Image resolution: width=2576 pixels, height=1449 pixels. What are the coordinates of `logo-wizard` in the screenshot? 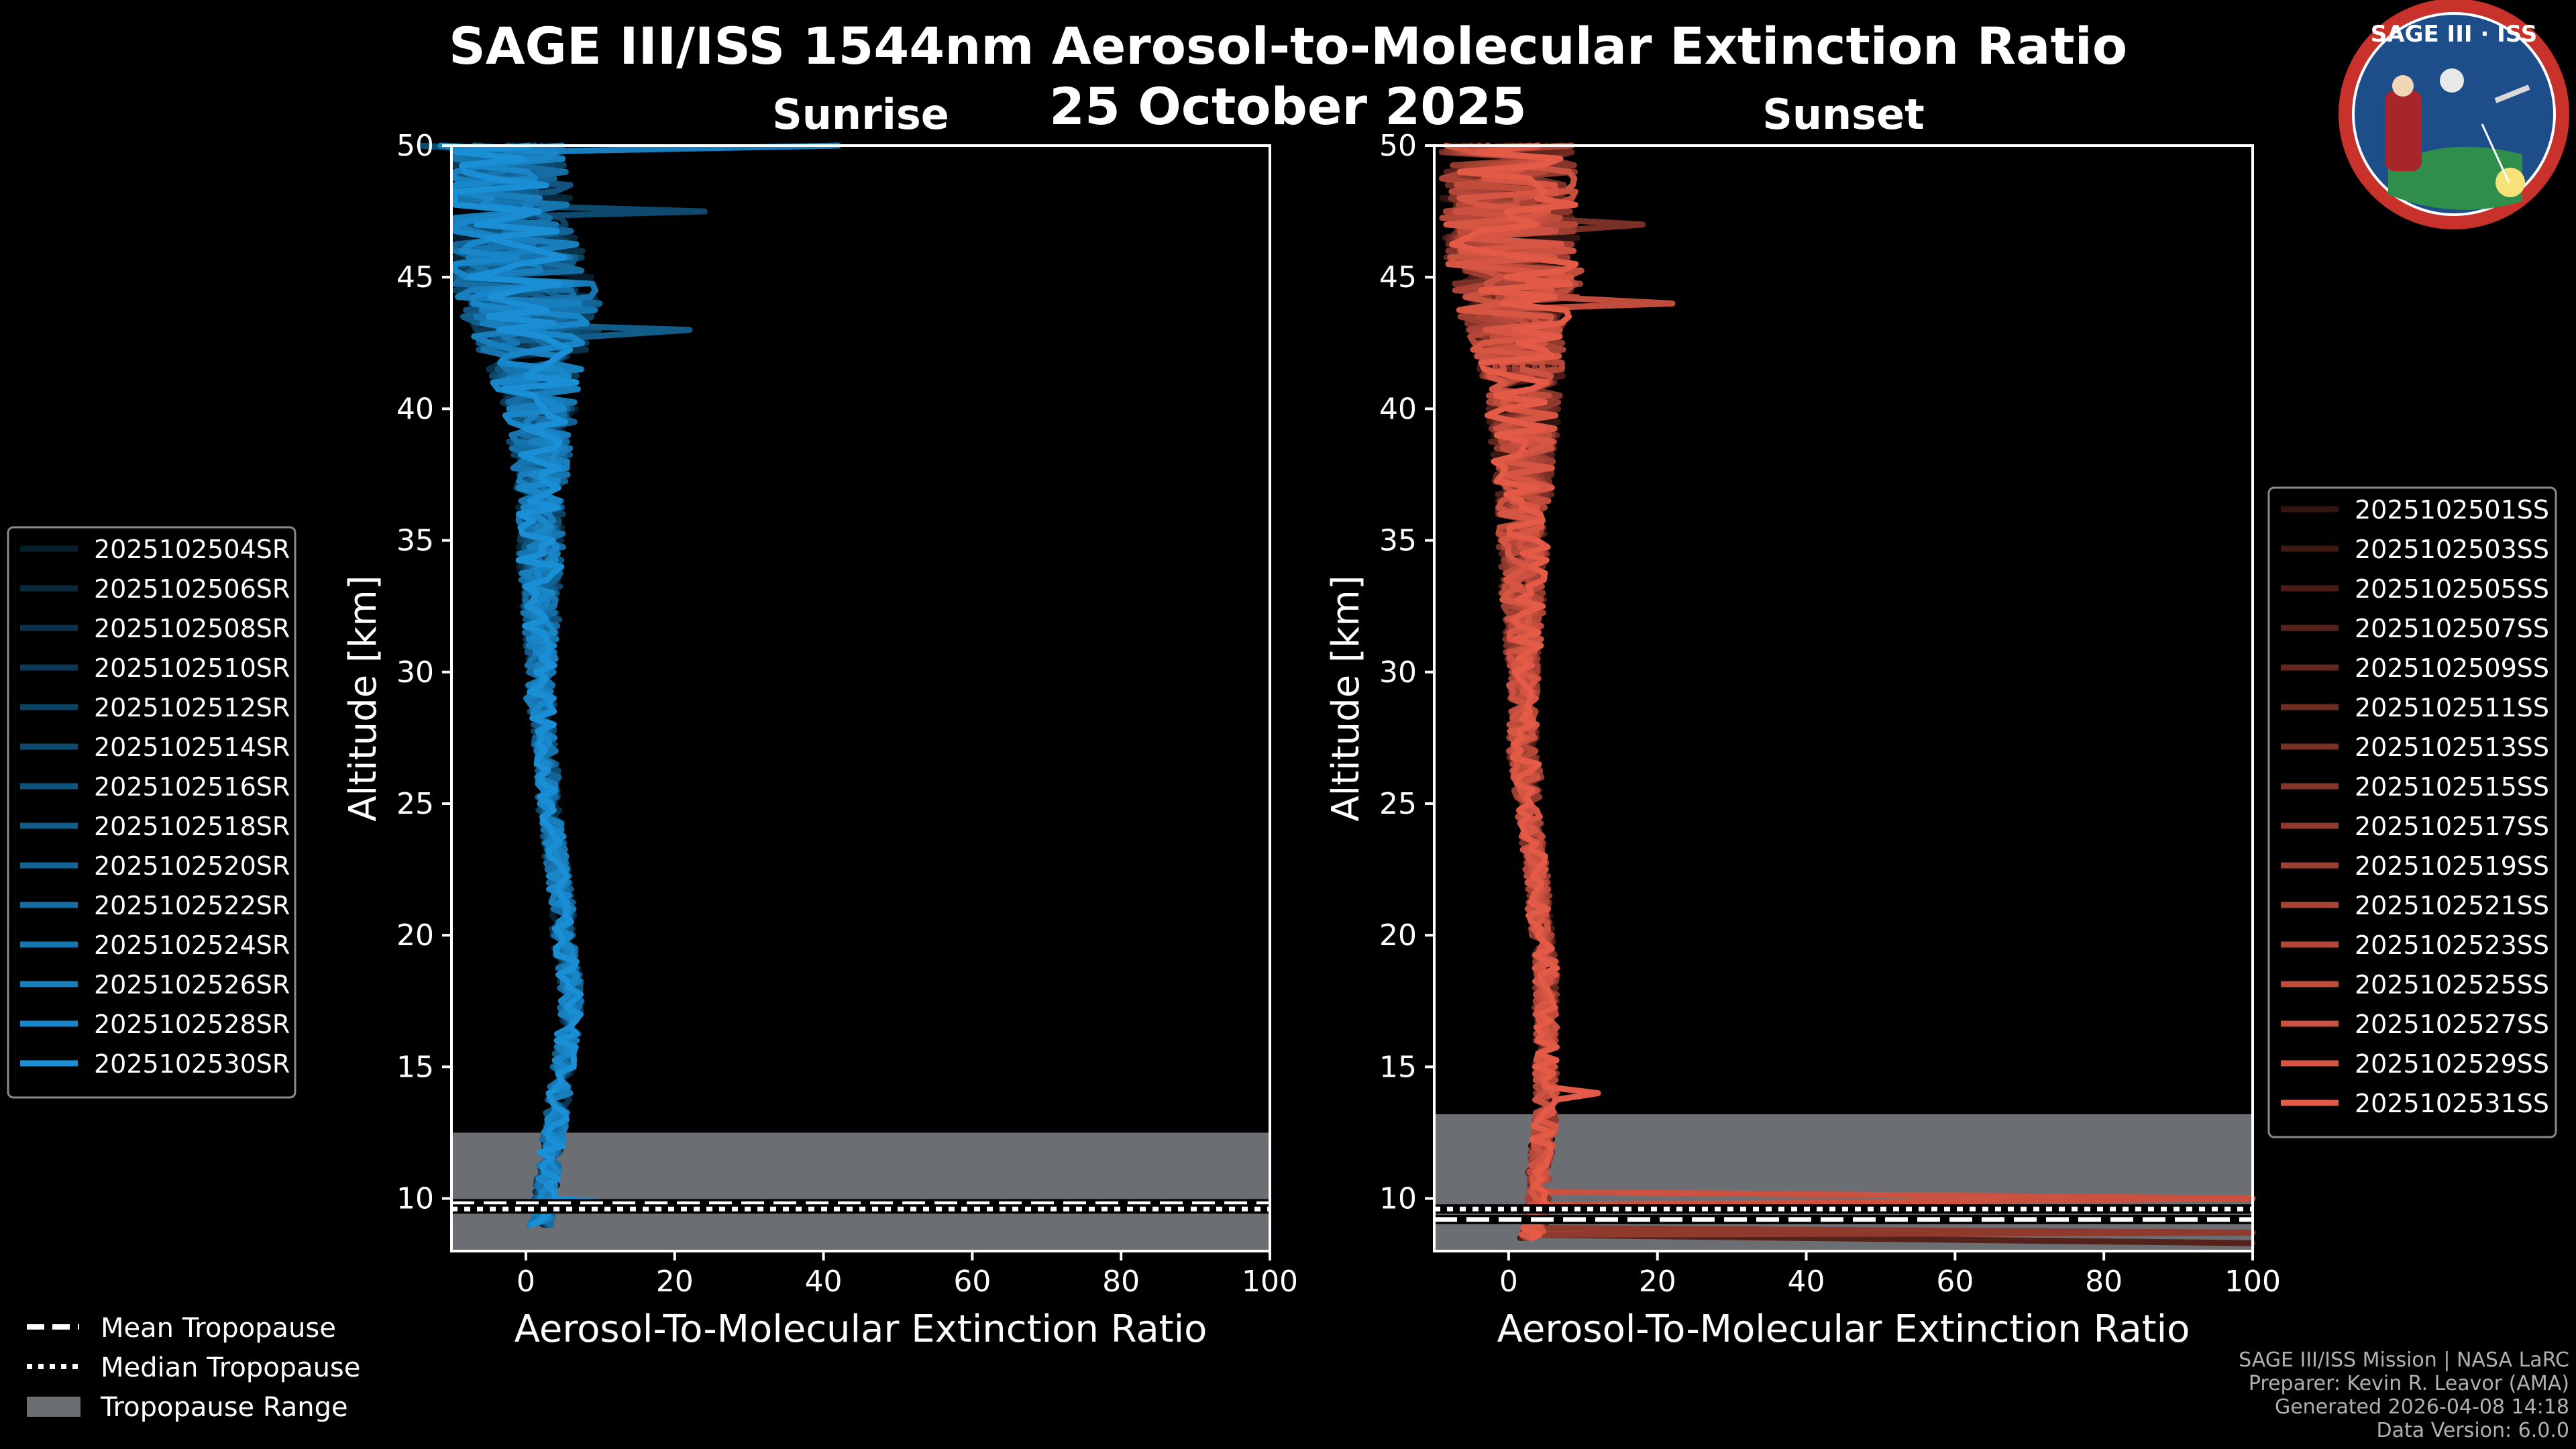 It's located at (2403, 131).